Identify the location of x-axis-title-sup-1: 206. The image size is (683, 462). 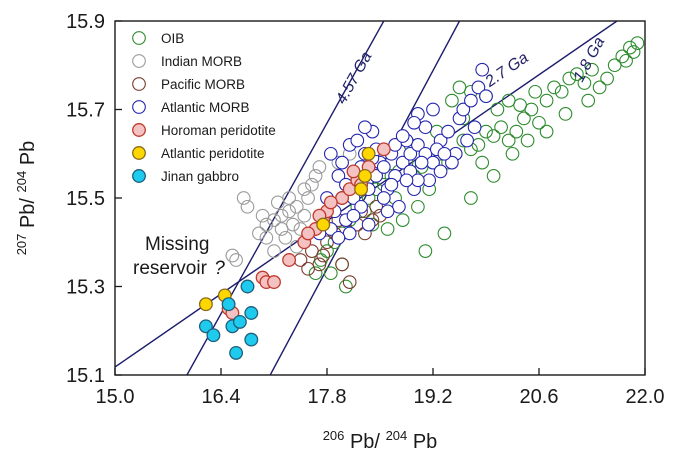
(334, 435).